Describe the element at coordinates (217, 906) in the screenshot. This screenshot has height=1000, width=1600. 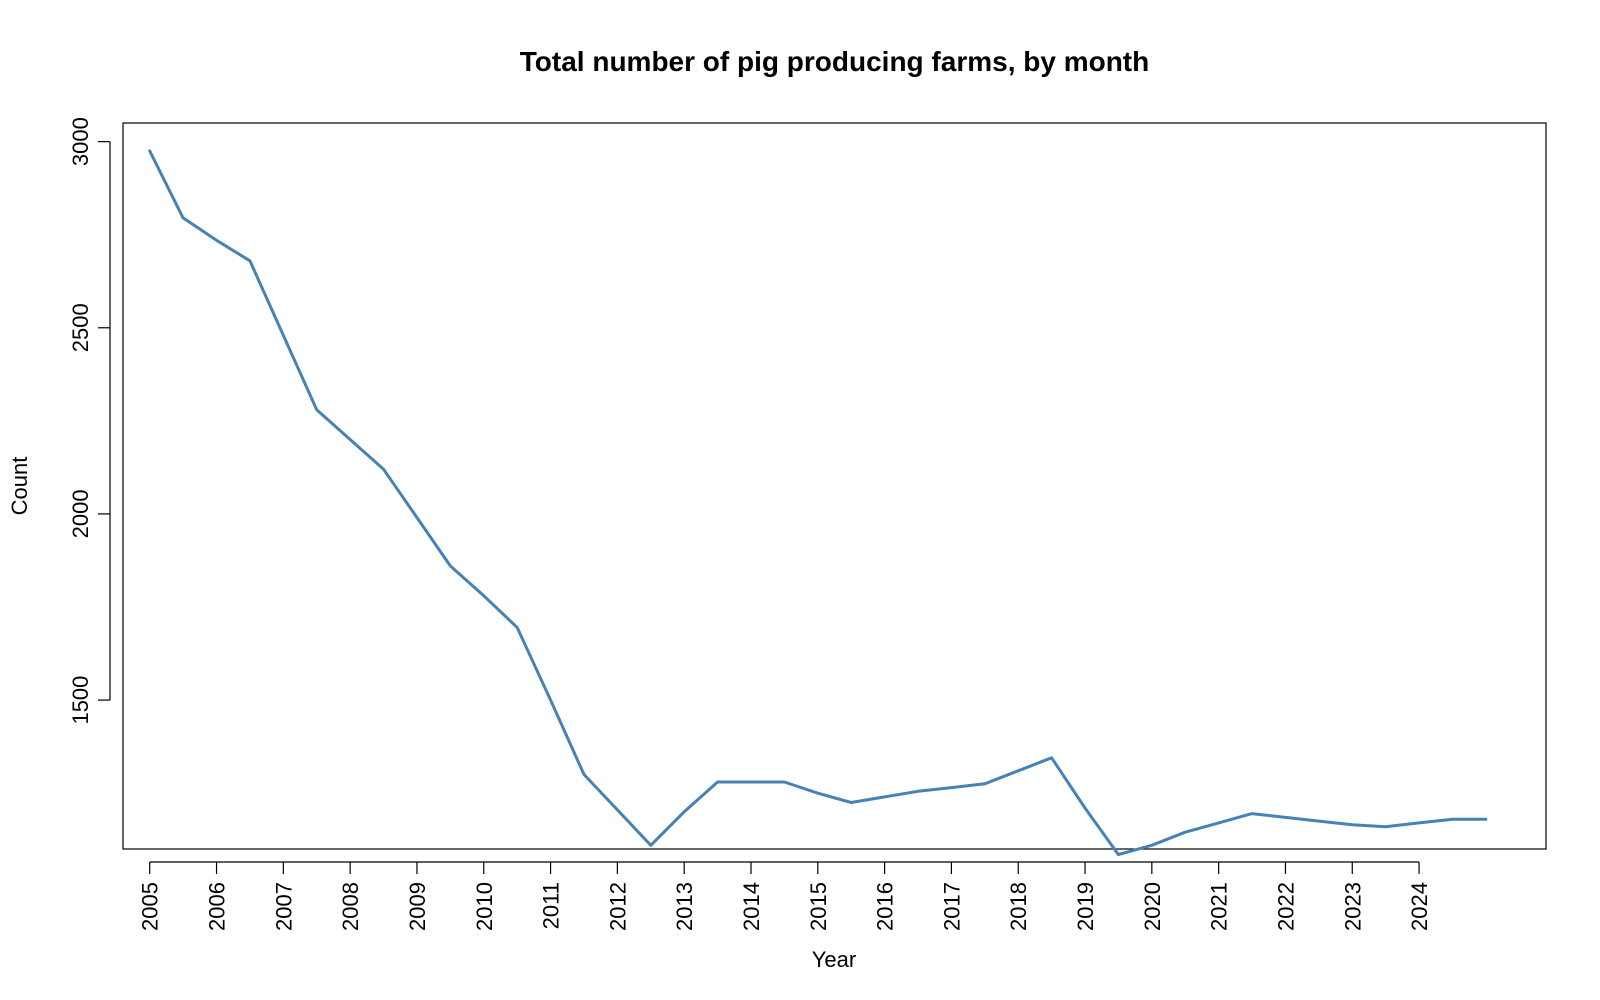
I see `x-tick-label: 2006` at that location.